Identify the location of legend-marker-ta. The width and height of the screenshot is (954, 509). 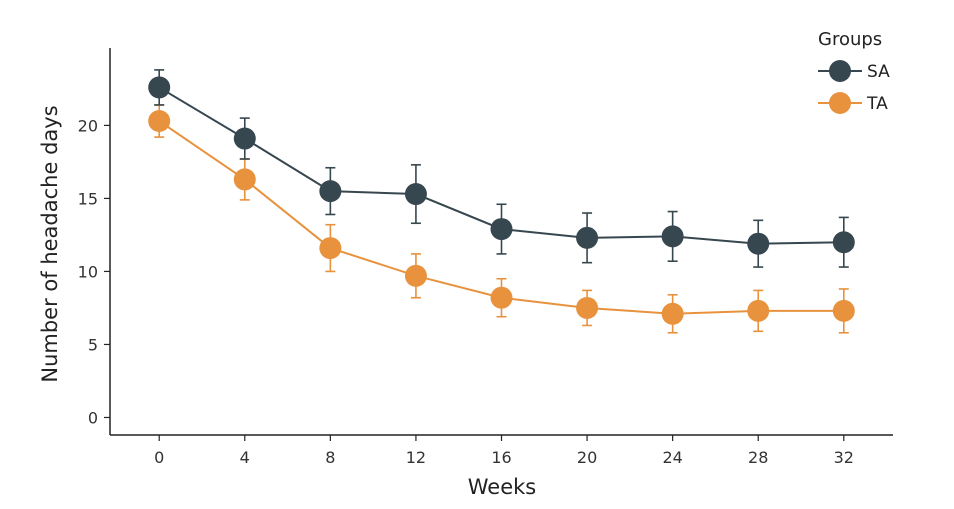
(840, 103).